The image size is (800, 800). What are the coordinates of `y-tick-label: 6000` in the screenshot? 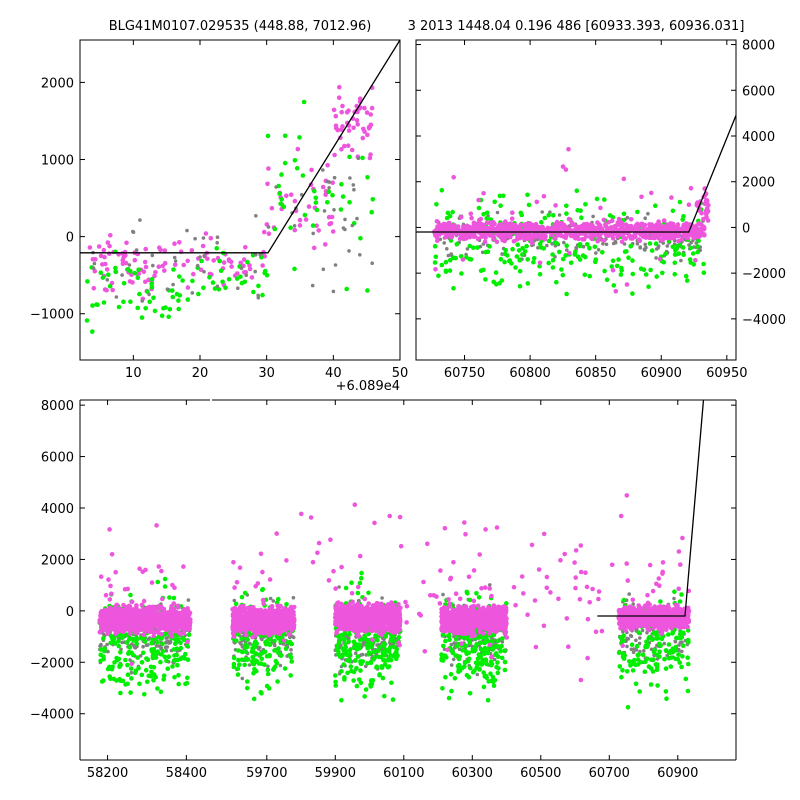 It's located at (758, 91).